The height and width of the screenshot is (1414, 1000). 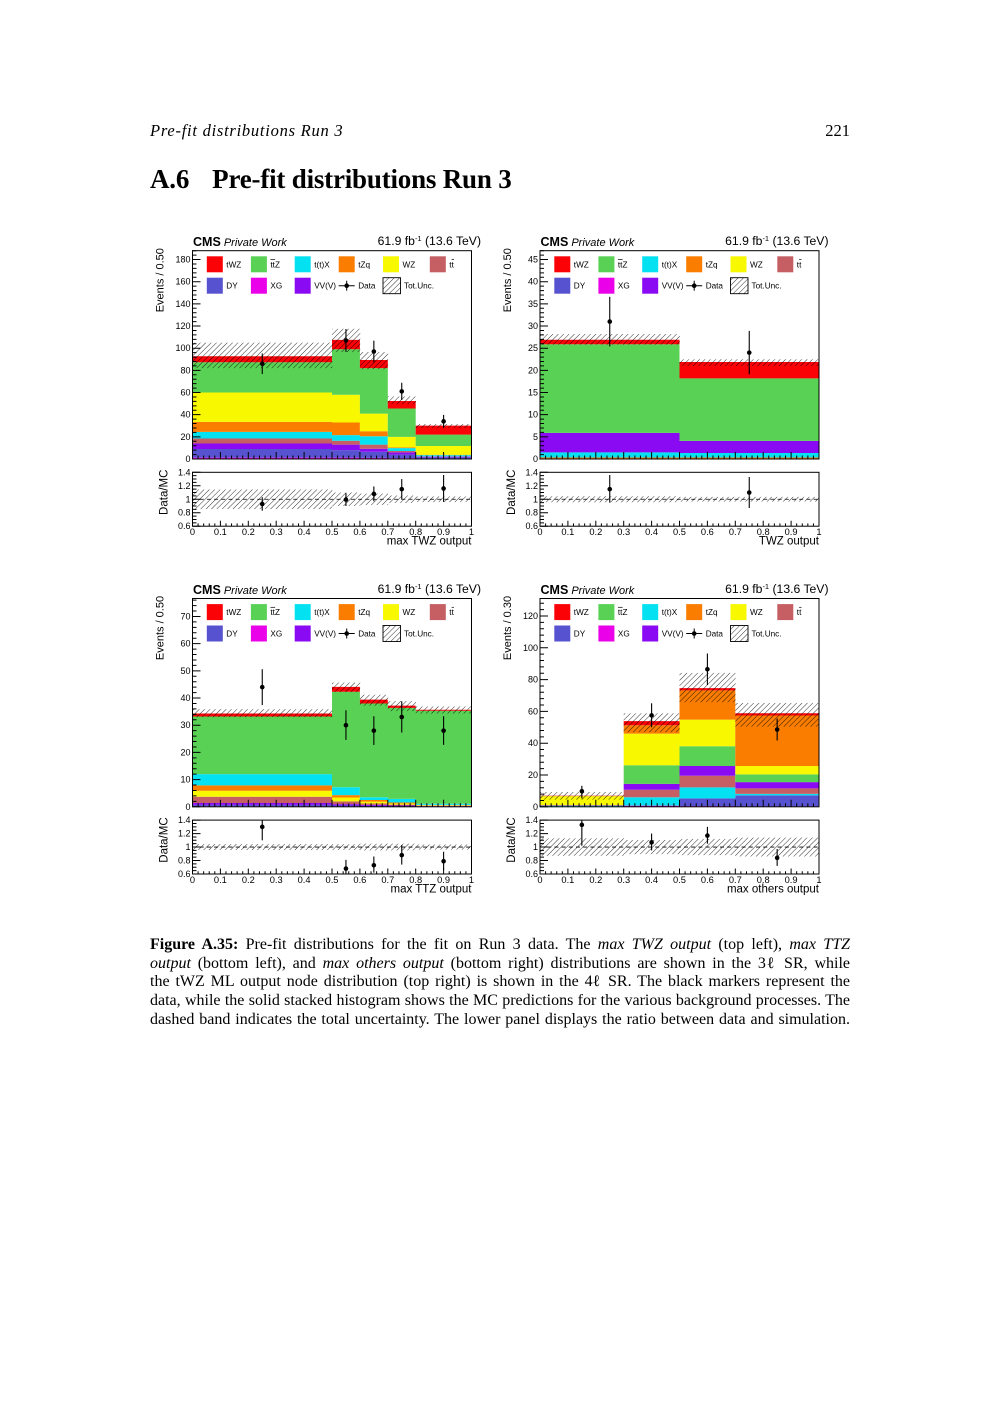 What do you see at coordinates (184, 472) in the screenshot?
I see `svg-text: 1.4` at bounding box center [184, 472].